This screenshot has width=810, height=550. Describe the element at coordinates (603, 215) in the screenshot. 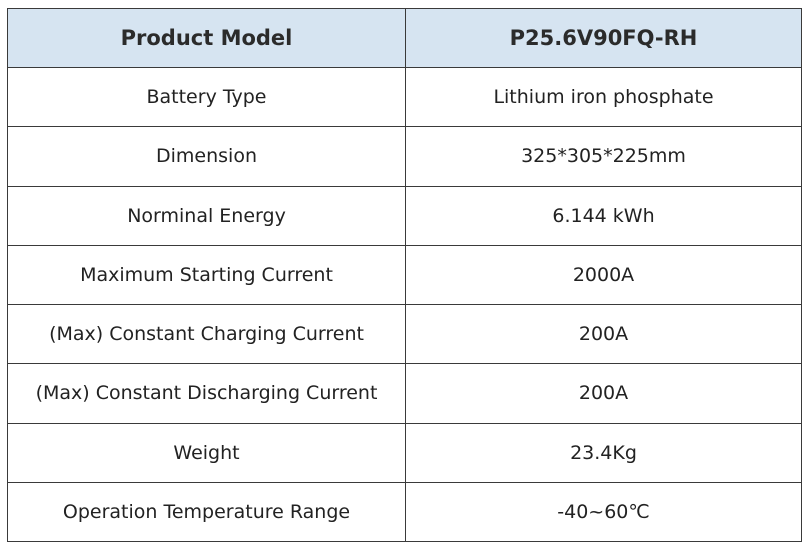

I see `row-value: 6.144 kWh` at that location.